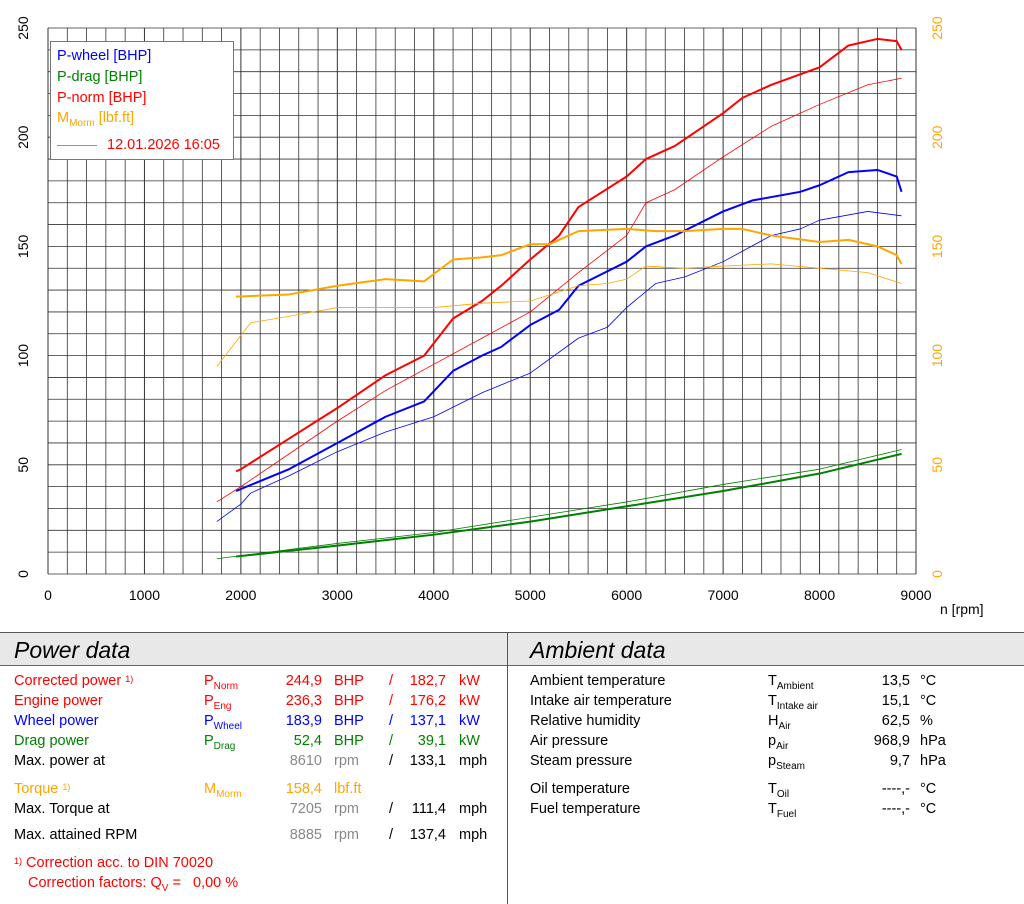  What do you see at coordinates (433, 595) in the screenshot?
I see `x-tick-label: 4000` at bounding box center [433, 595].